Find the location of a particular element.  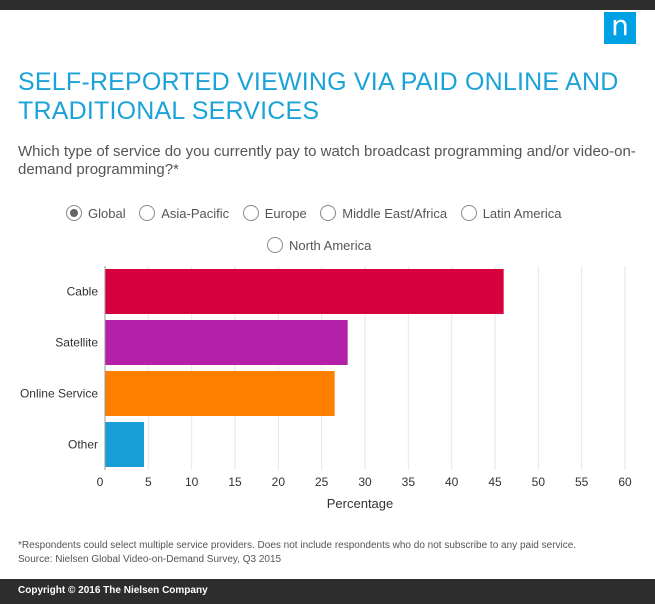

x-axis-title: Percentage is located at coordinates (360, 503).